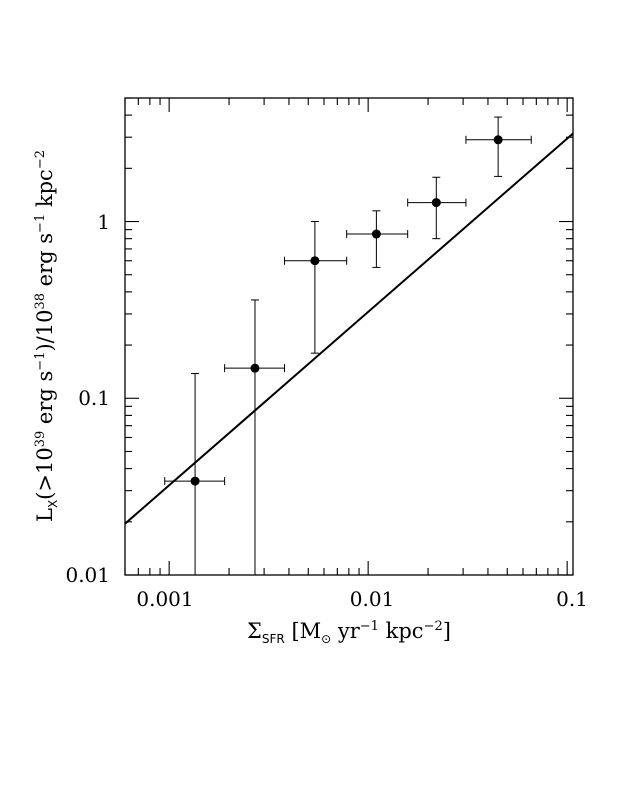 The width and height of the screenshot is (618, 800). Describe the element at coordinates (87, 575) in the screenshot. I see `y-tick-label-0.01: 0.01` at that location.